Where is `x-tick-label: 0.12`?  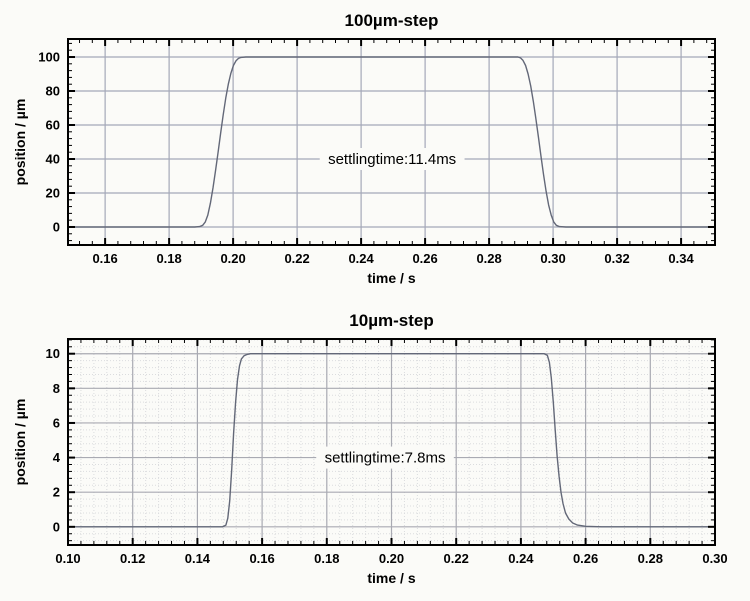
x-tick-label: 0.12 is located at coordinates (132, 558).